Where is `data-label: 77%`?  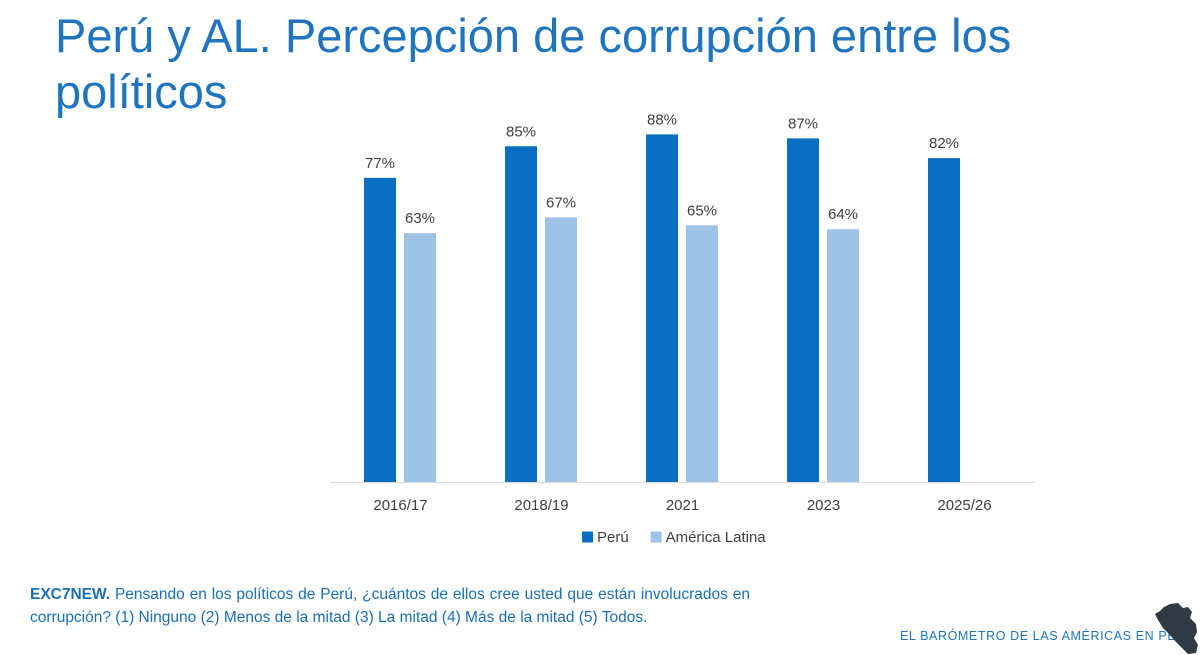 data-label: 77% is located at coordinates (380, 163).